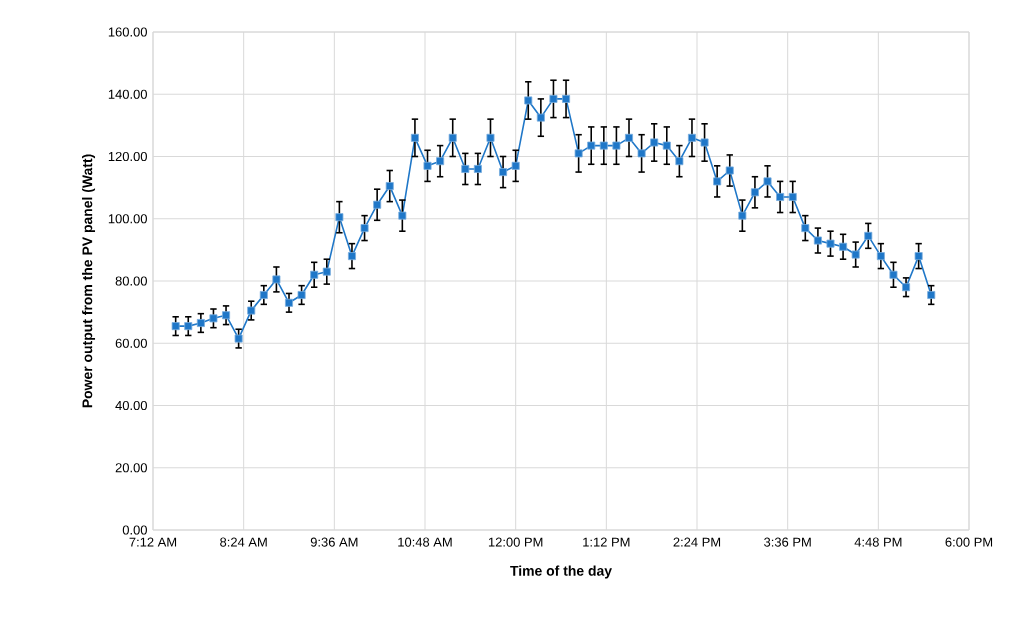 The width and height of the screenshot is (1023, 631). What do you see at coordinates (89, 281) in the screenshot?
I see `y-axis-title: Power output from the PV panel (Watt)` at bounding box center [89, 281].